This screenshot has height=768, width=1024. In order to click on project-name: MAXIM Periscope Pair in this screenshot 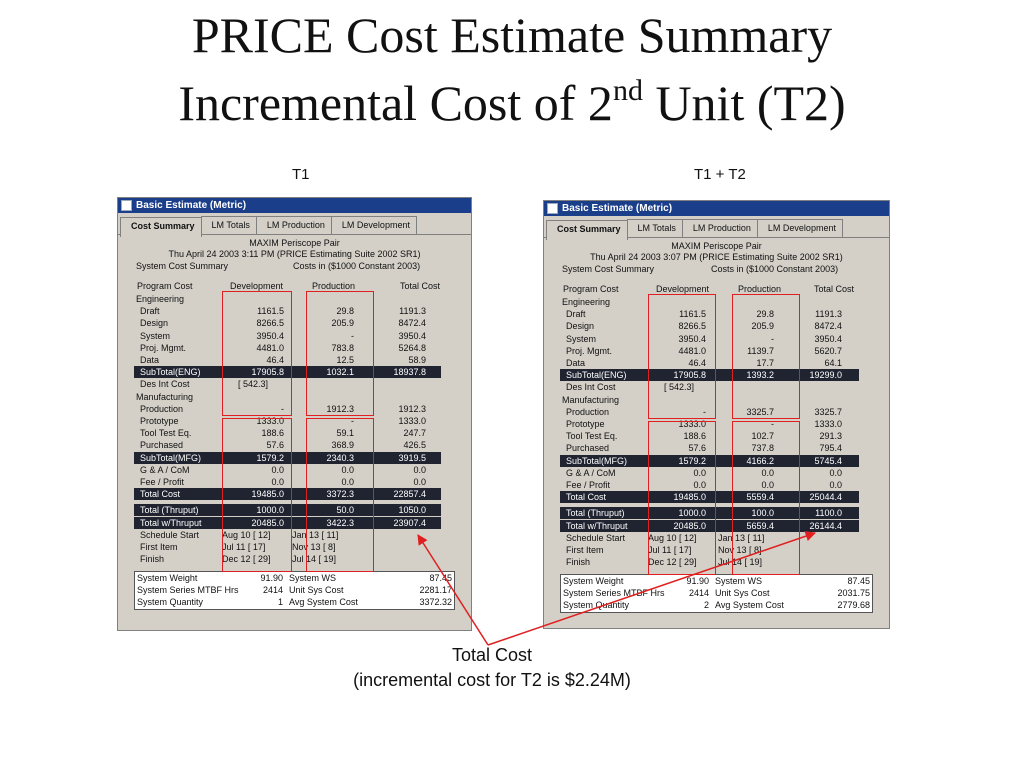, I will do `click(716, 246)`.